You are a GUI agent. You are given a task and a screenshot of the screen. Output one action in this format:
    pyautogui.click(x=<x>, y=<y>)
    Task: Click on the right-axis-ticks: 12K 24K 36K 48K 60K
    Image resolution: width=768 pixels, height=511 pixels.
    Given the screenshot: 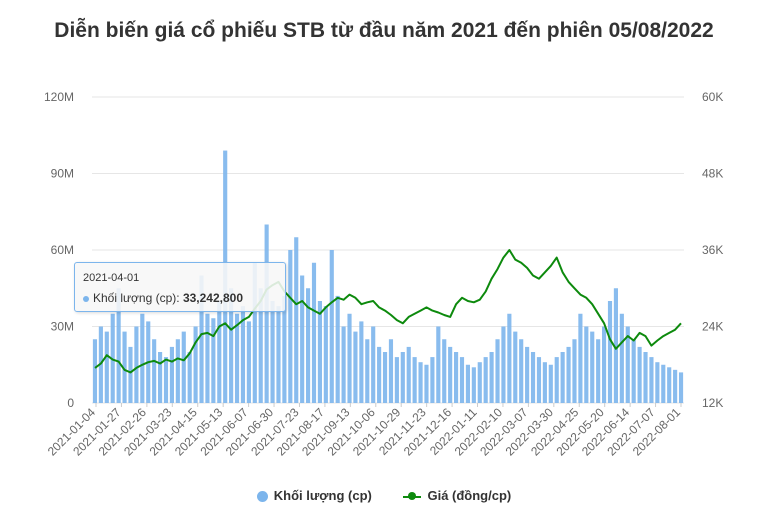 What is the action you would take?
    pyautogui.click(x=712, y=250)
    